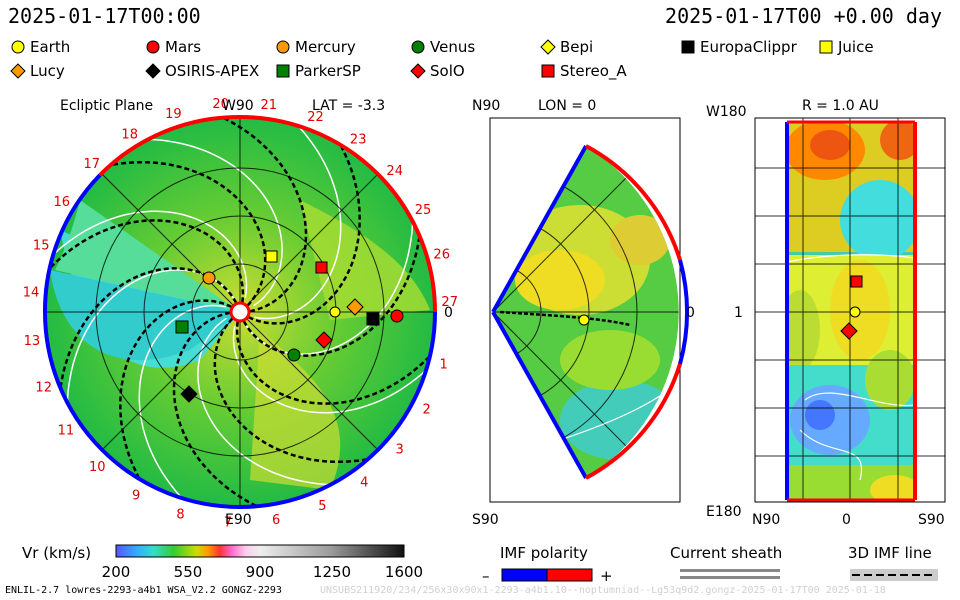 Image resolution: width=960 pixels, height=600 pixels. What do you see at coordinates (104, 16) in the screenshot?
I see `header-left-time: 2025-01-17T00:00` at bounding box center [104, 16].